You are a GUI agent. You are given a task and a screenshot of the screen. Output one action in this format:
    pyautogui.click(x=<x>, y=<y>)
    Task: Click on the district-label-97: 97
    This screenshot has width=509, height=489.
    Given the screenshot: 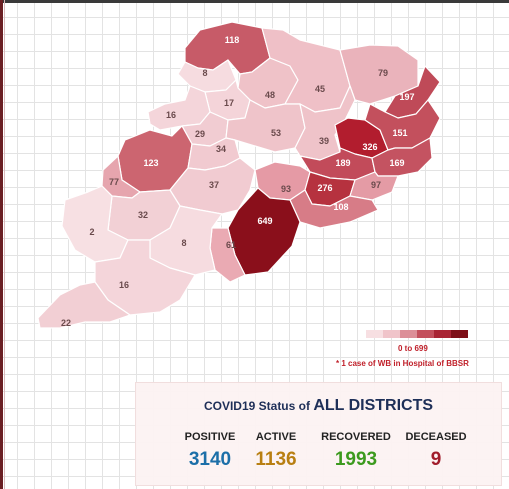 What is the action you would take?
    pyautogui.click(x=376, y=185)
    